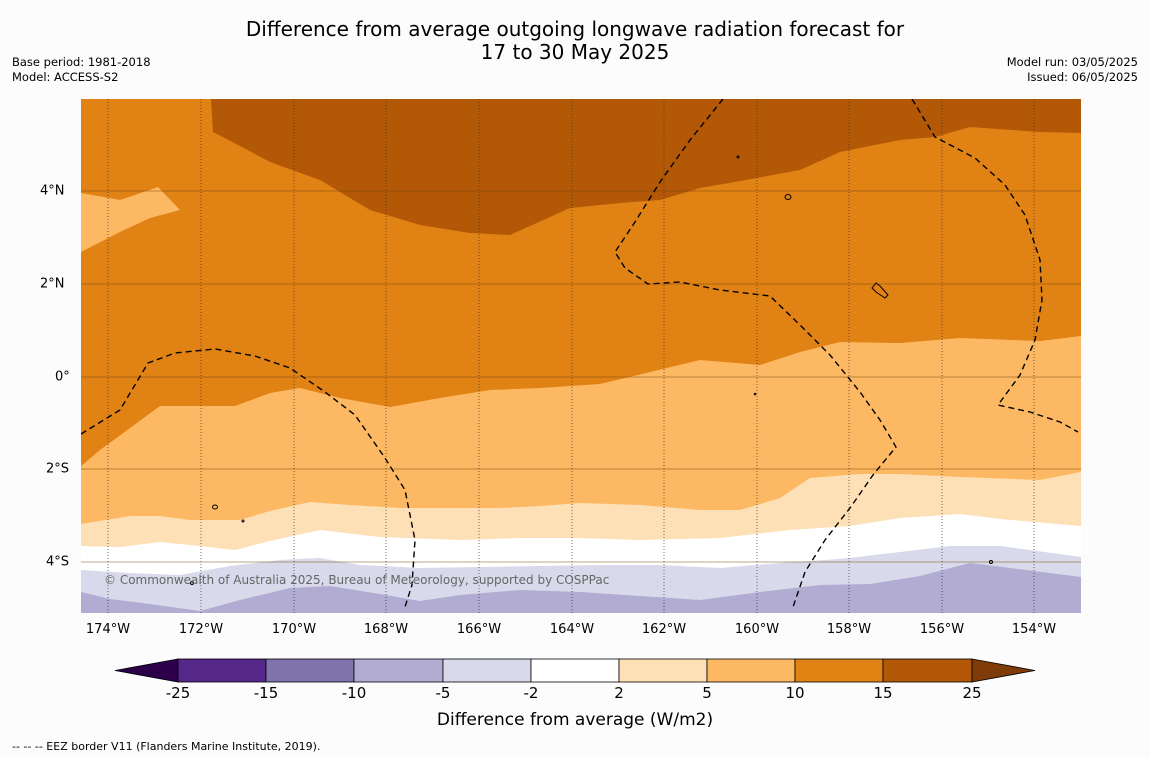 This screenshot has height=758, width=1150. I want to click on colorbar-swatch-neg5-neg2, so click(487, 670).